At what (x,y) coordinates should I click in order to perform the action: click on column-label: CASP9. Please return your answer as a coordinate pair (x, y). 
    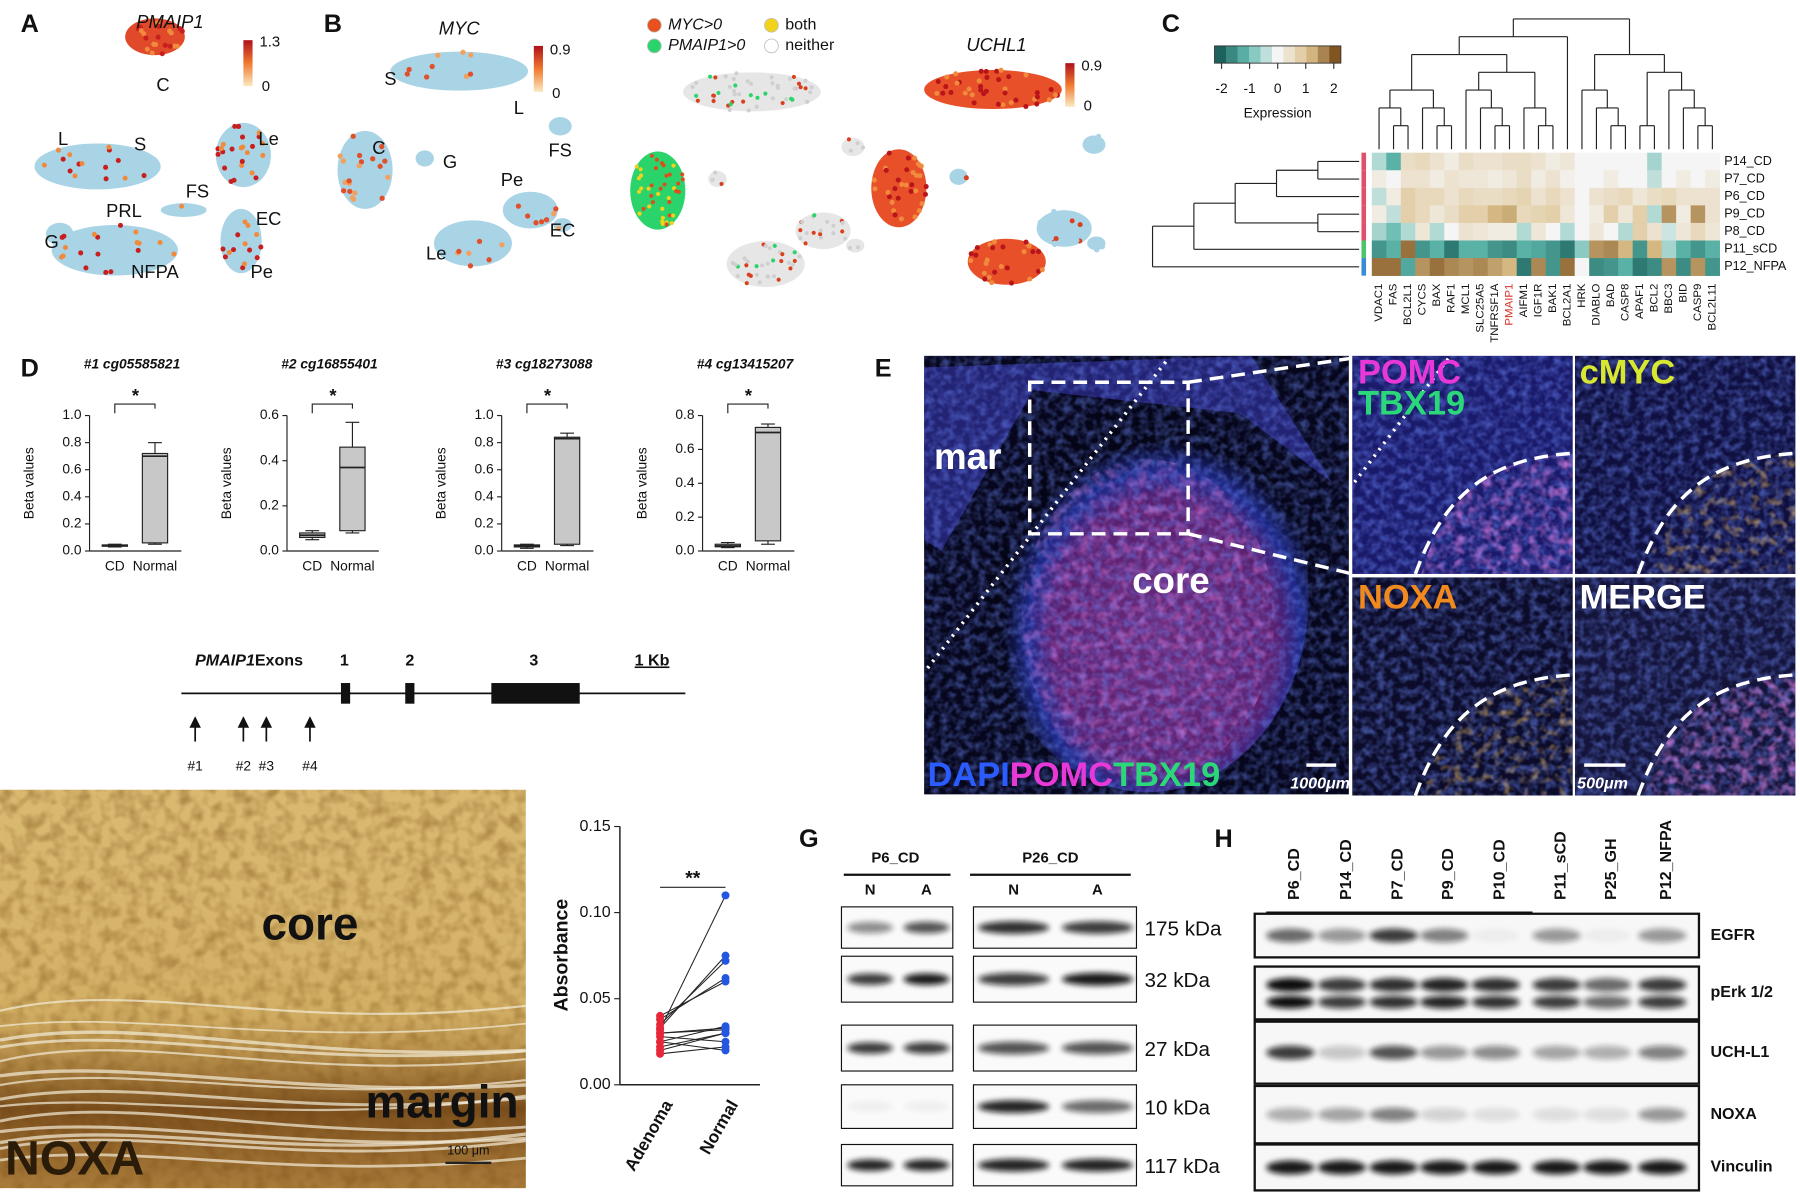
    Looking at the image, I should click on (1698, 303).